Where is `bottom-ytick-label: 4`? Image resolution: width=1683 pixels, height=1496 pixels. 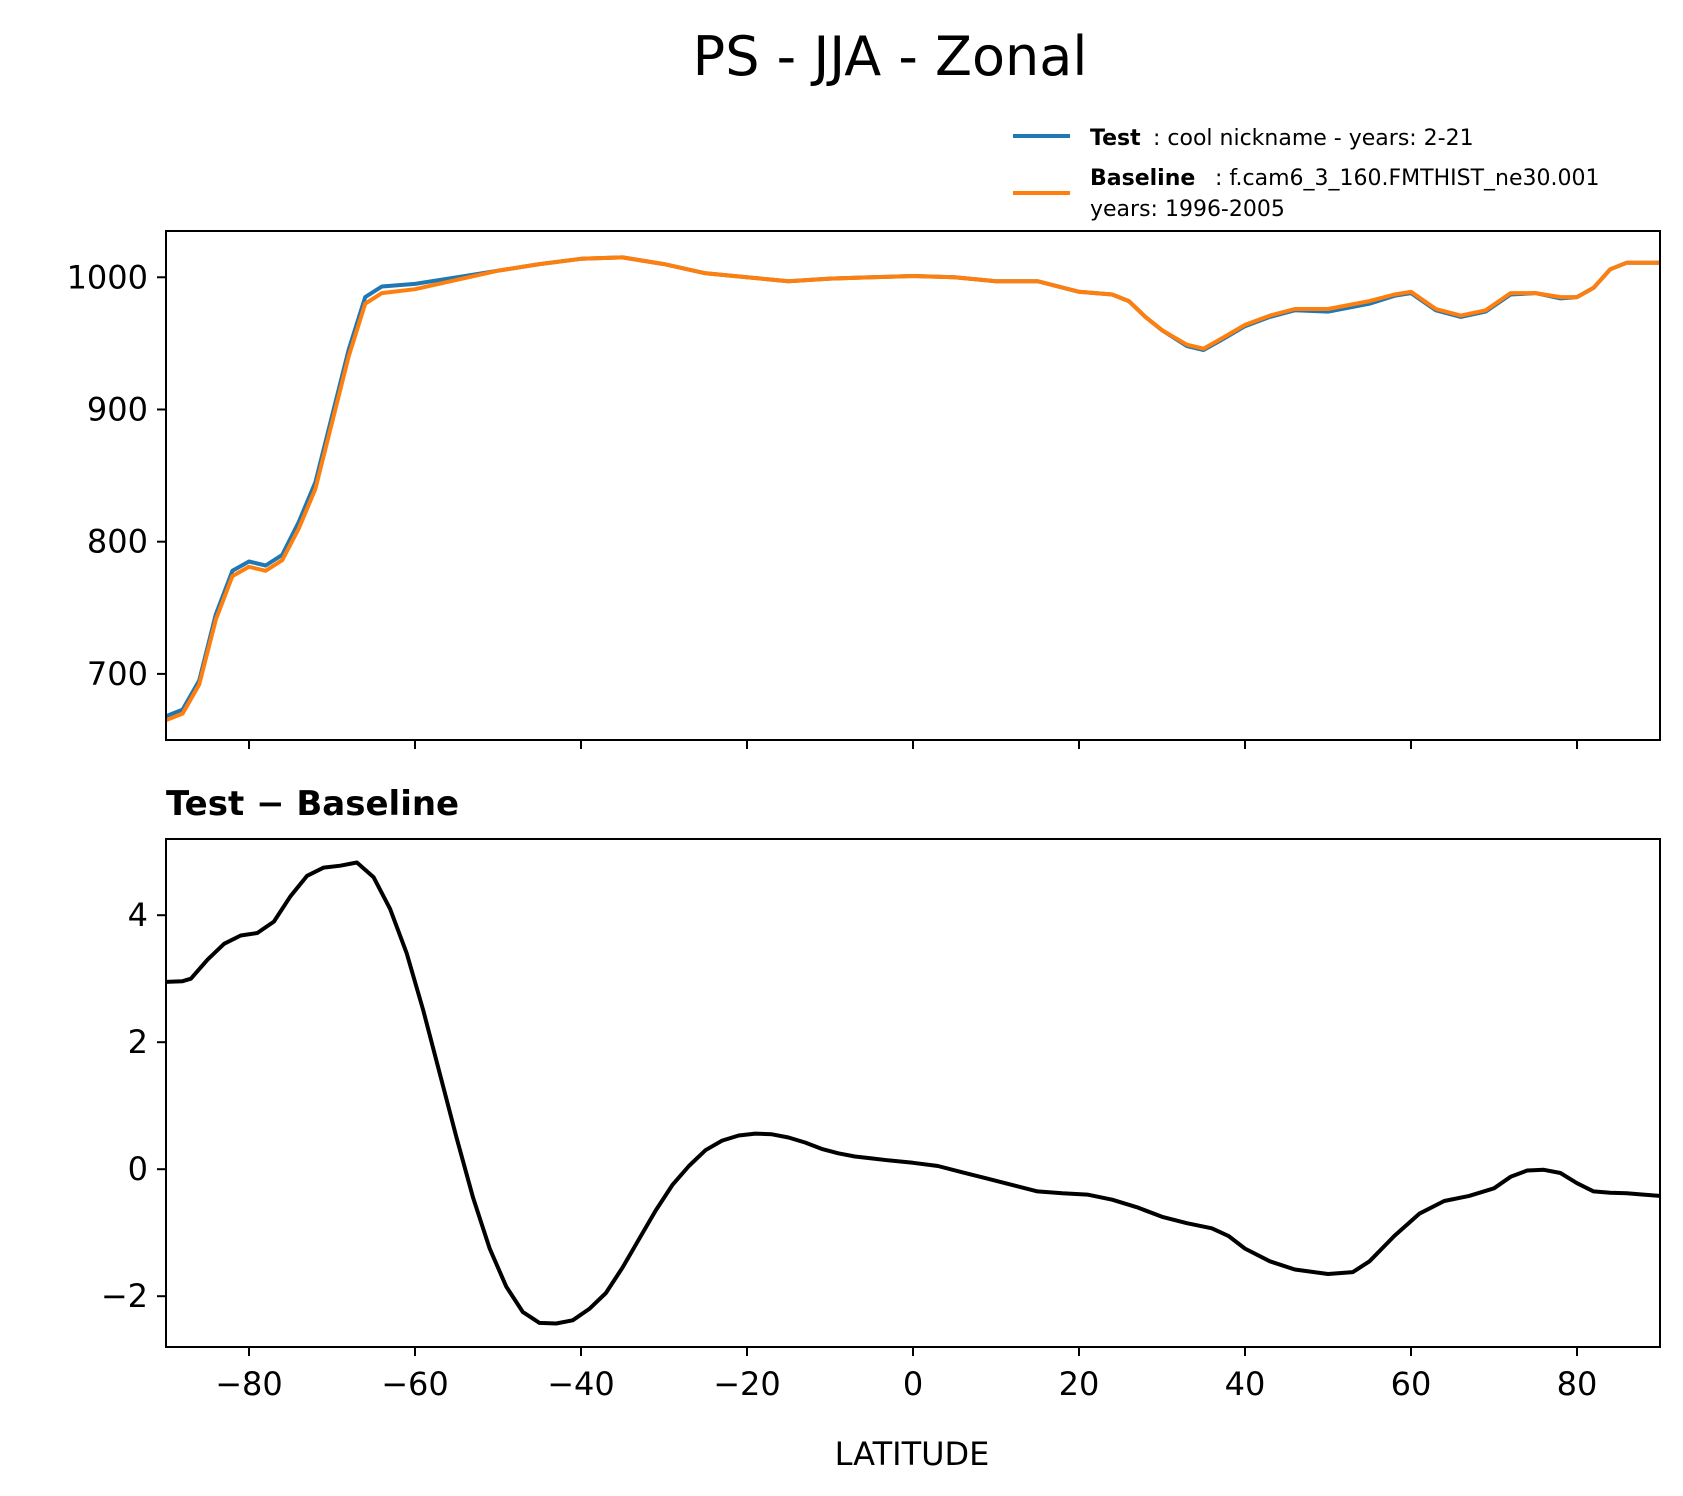
bottom-ytick-label: 4 is located at coordinates (138, 915).